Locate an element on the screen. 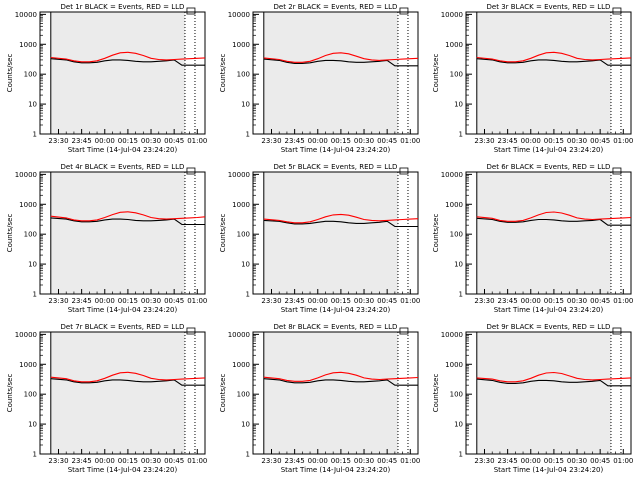 The height and width of the screenshot is (480, 640). chart-title: Det 1r BLACK = Events, RED = LLD is located at coordinates (123, 7).